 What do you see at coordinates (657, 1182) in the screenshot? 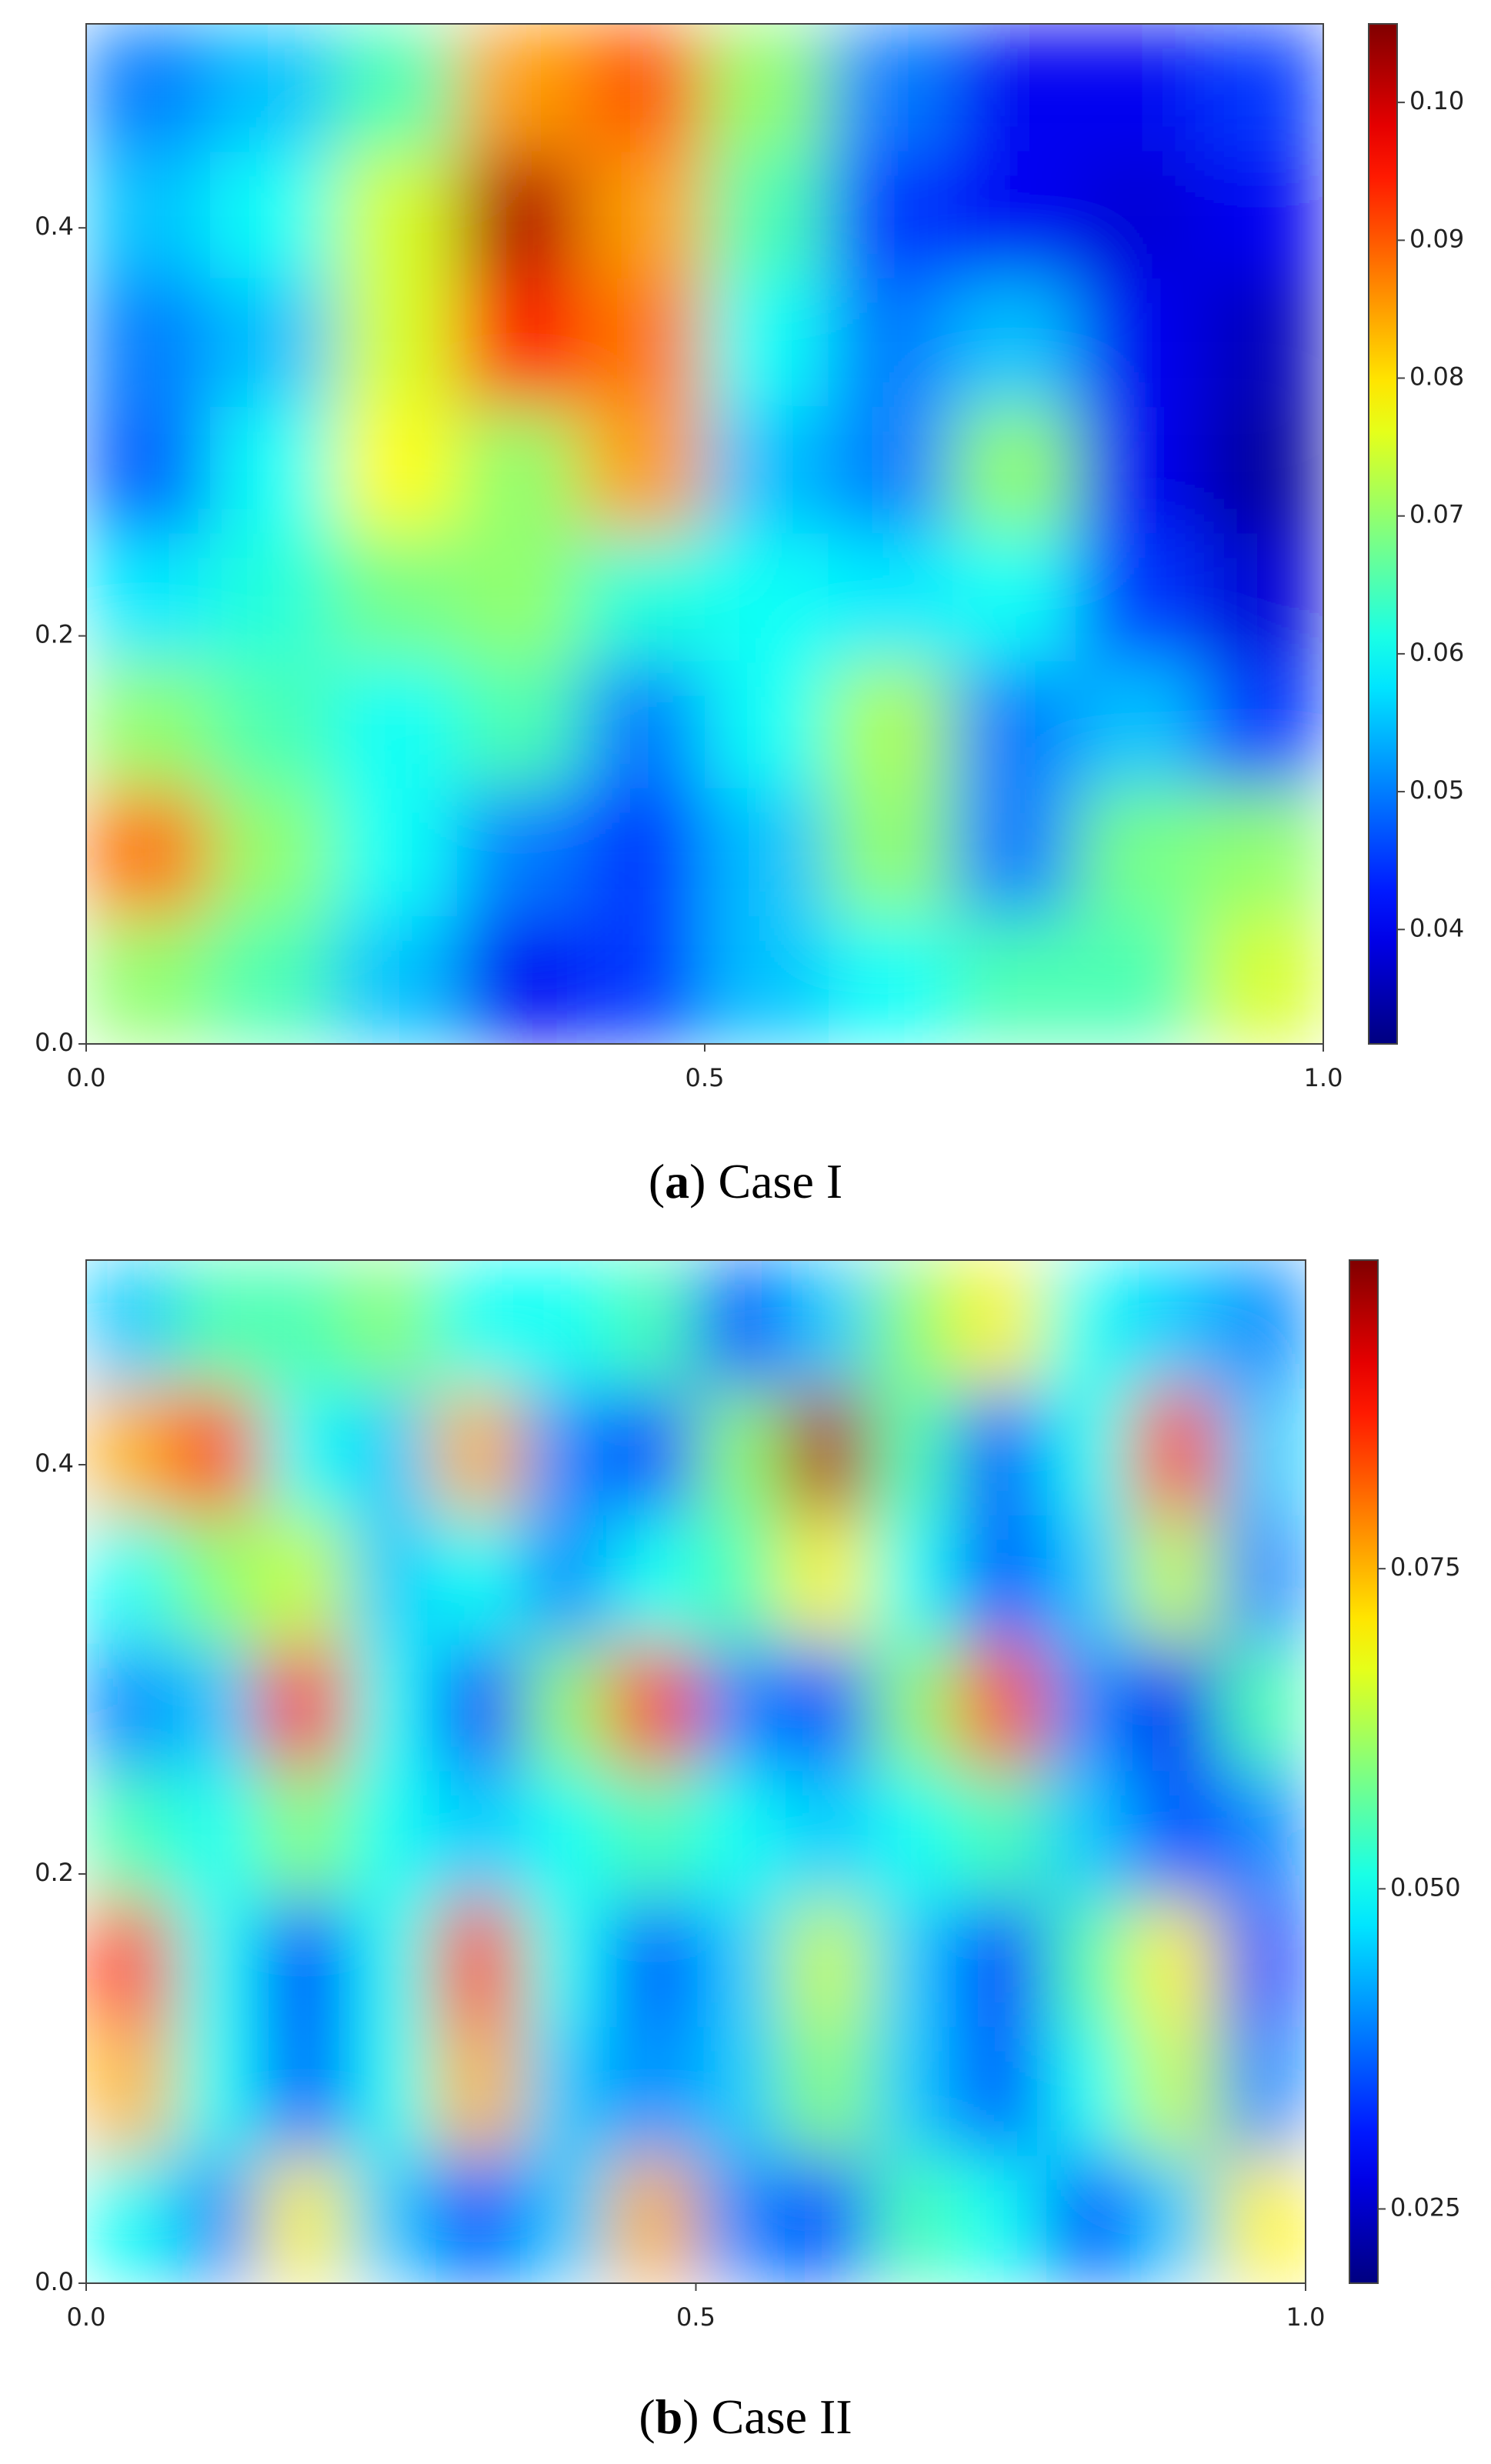
I see `caption-part: (` at bounding box center [657, 1182].